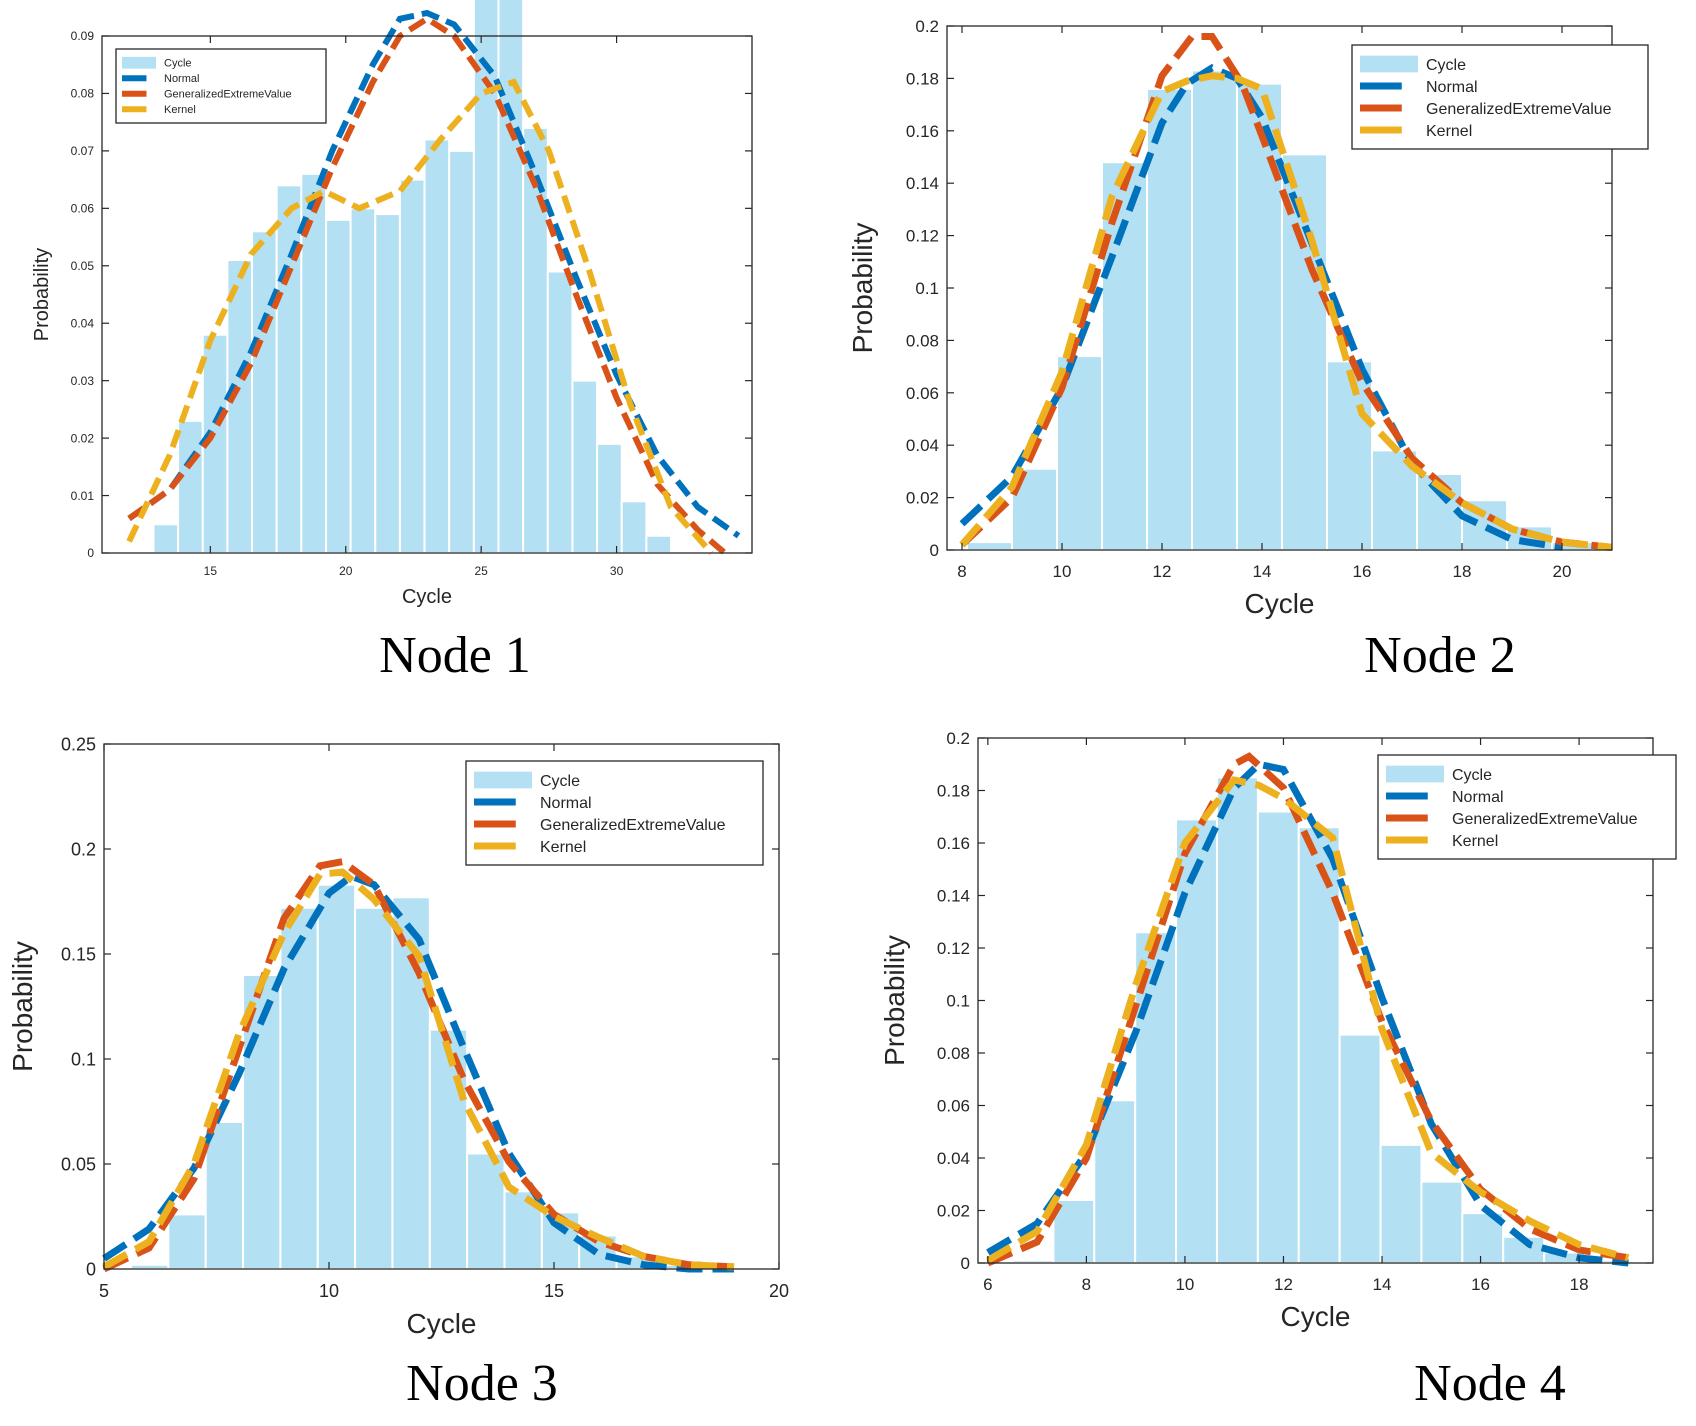 This screenshot has height=1426, width=1696. I want to click on y-tick-label: 0.05, so click(83, 266).